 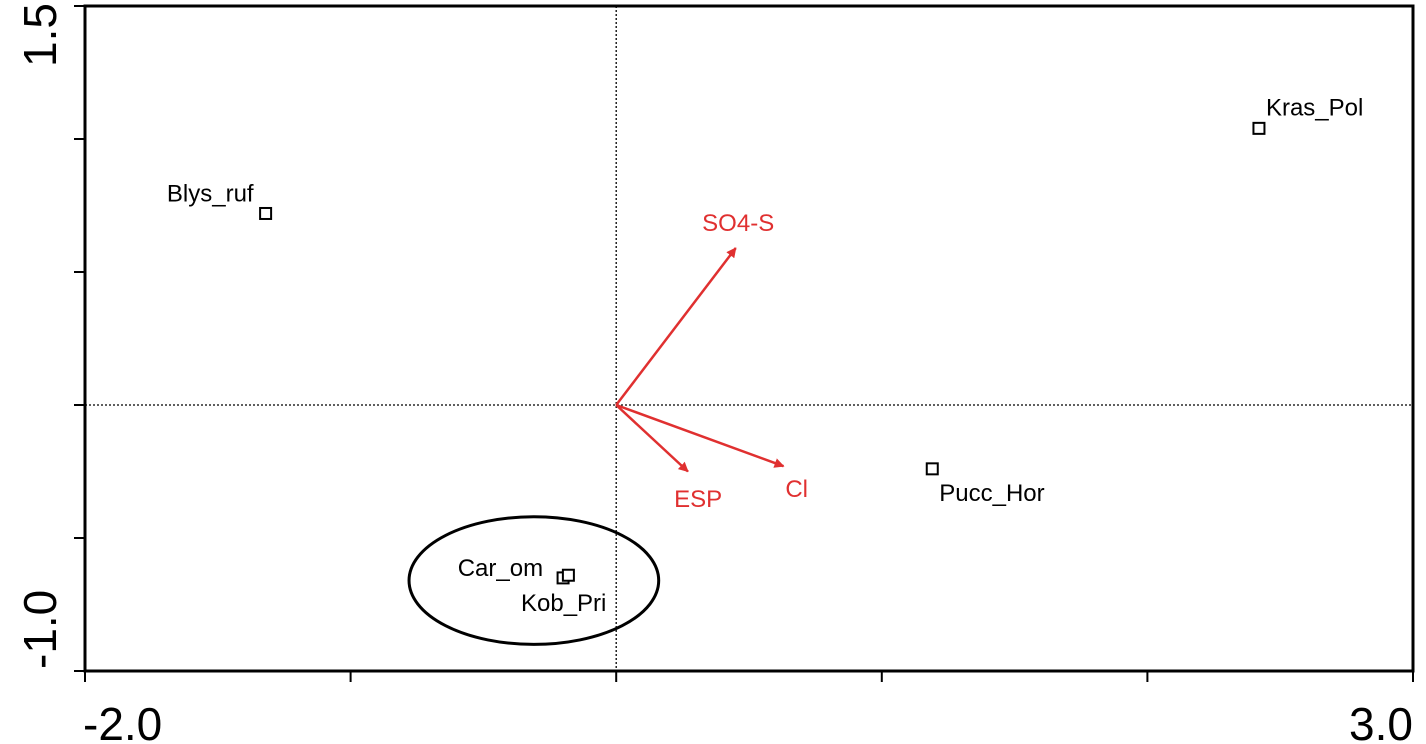 What do you see at coordinates (796, 489) in the screenshot?
I see `vector-label: Cl` at bounding box center [796, 489].